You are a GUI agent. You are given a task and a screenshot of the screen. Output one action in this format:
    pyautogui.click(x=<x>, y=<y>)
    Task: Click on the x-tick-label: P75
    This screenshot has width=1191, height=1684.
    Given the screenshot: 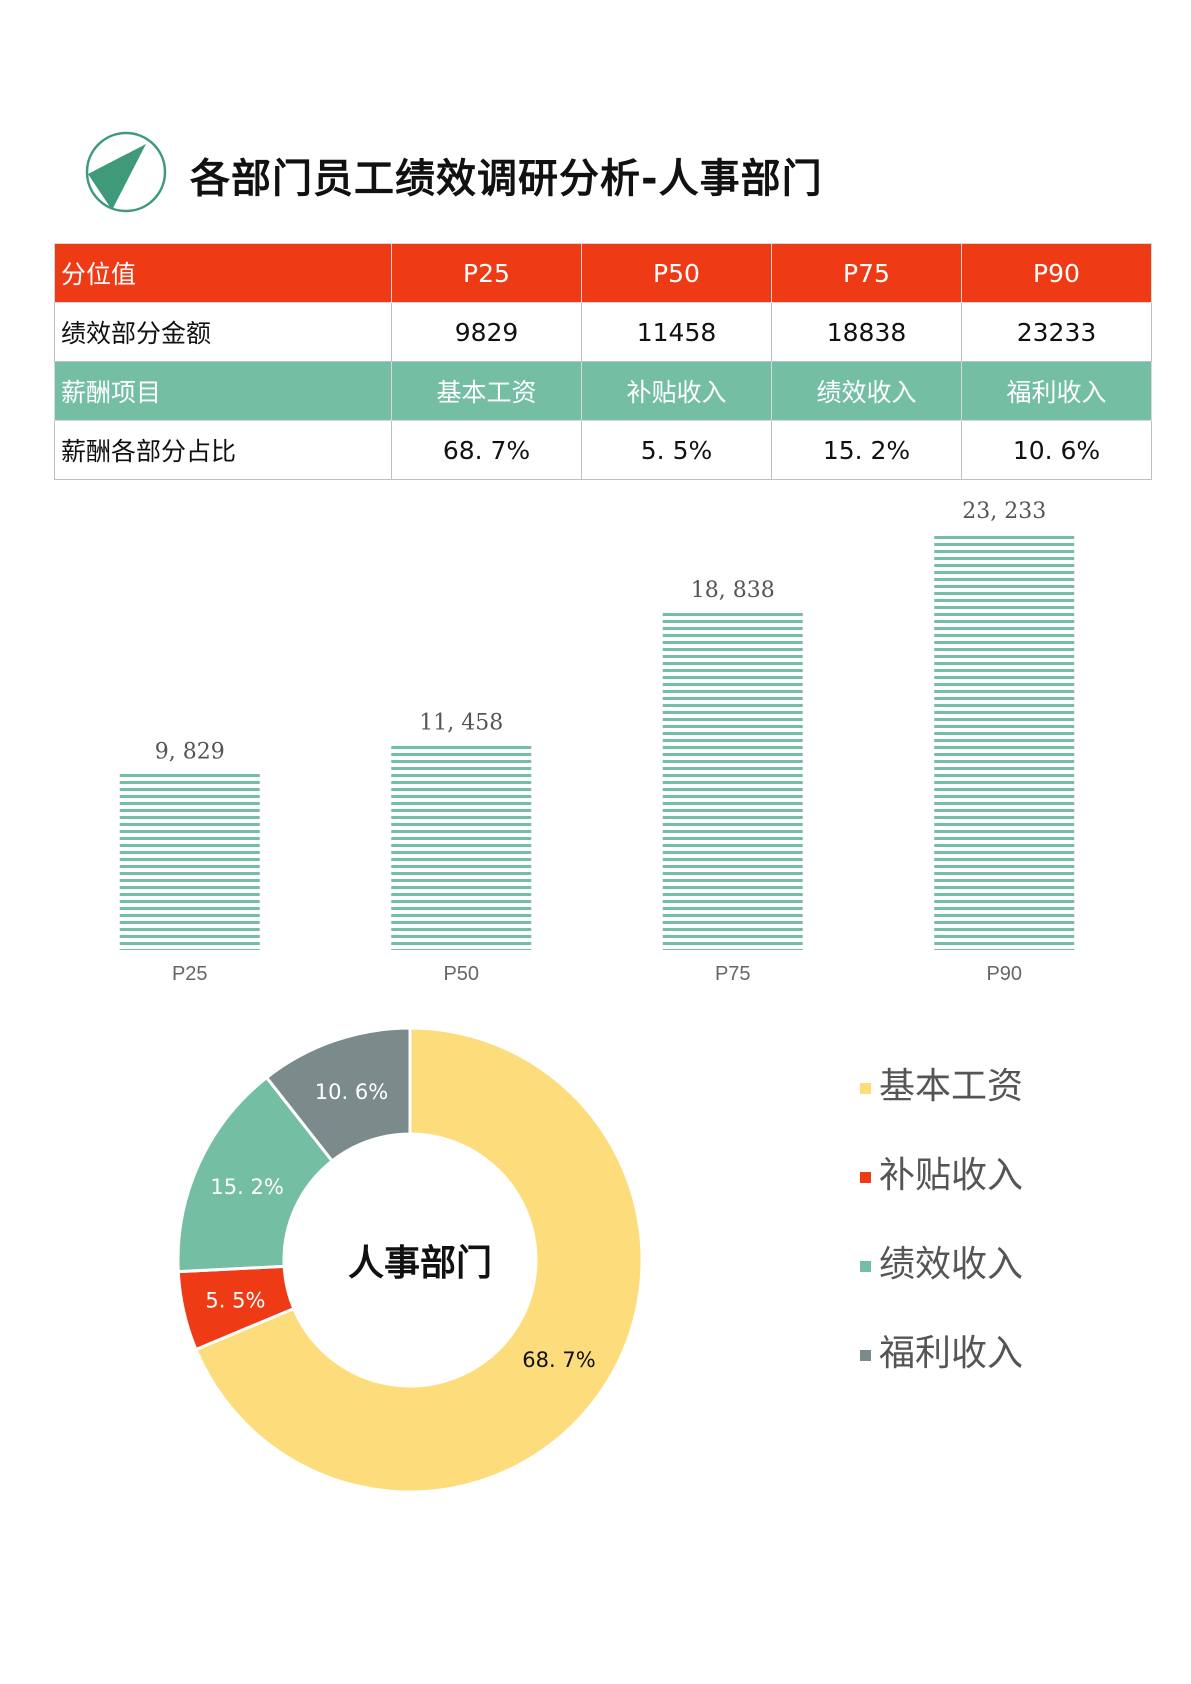 What is the action you would take?
    pyautogui.click(x=733, y=974)
    